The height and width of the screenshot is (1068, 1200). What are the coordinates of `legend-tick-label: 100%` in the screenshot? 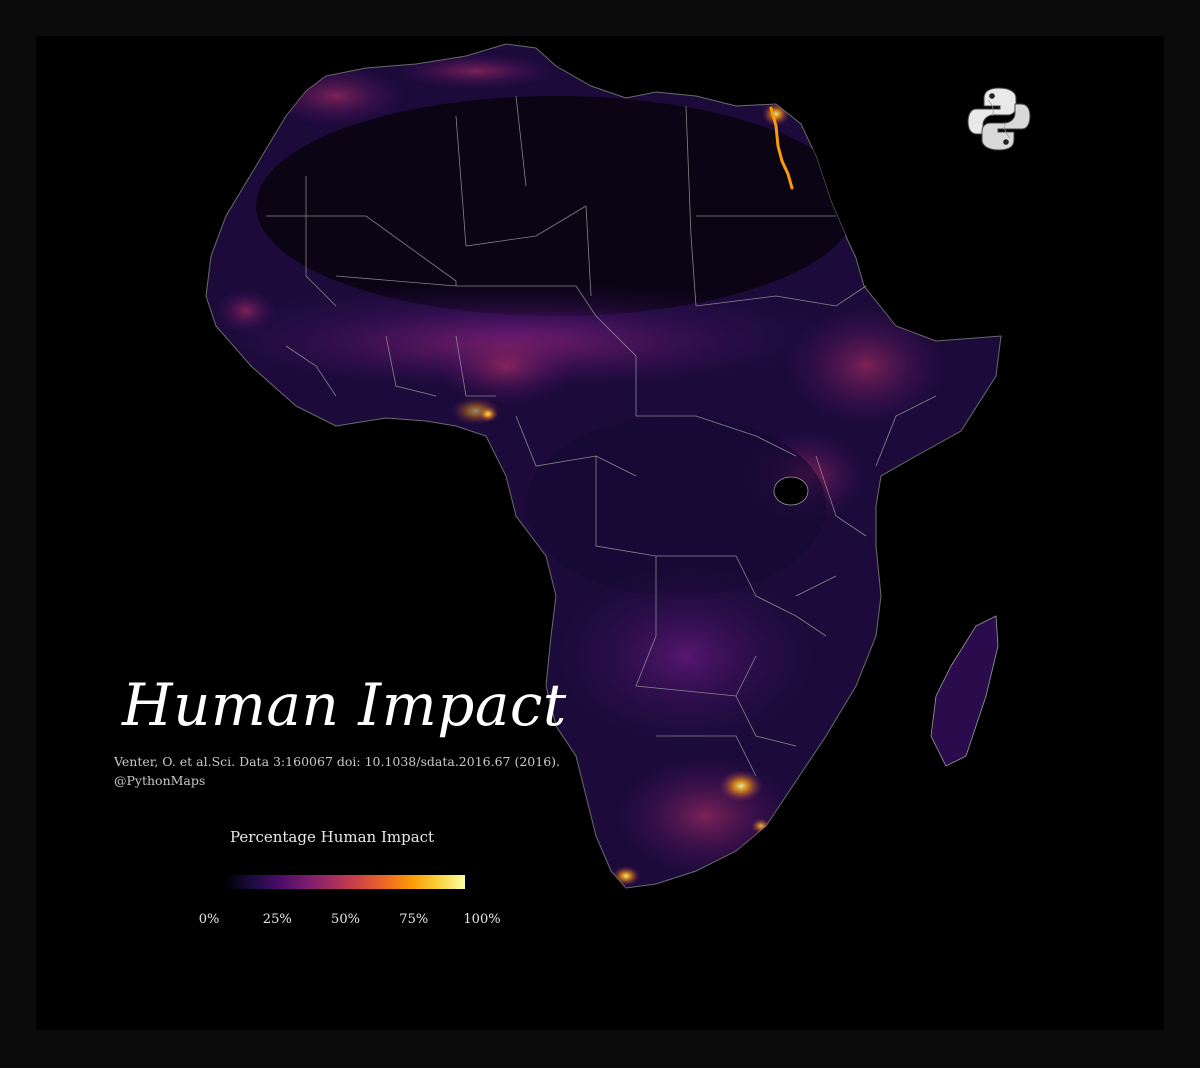 It's located at (482, 919).